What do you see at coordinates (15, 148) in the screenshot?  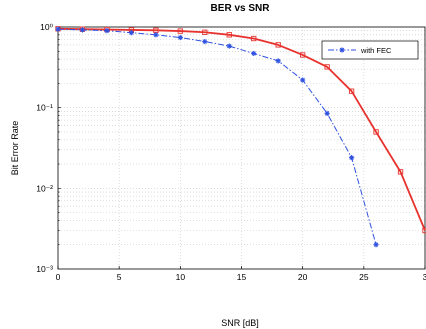 I see `y-axis-label: Bit Error Rate` at bounding box center [15, 148].